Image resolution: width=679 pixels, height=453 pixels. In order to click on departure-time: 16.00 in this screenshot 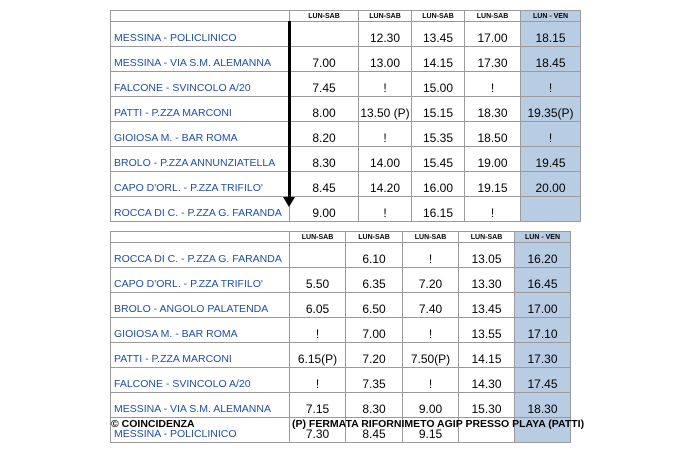, I will do `click(438, 184)`.